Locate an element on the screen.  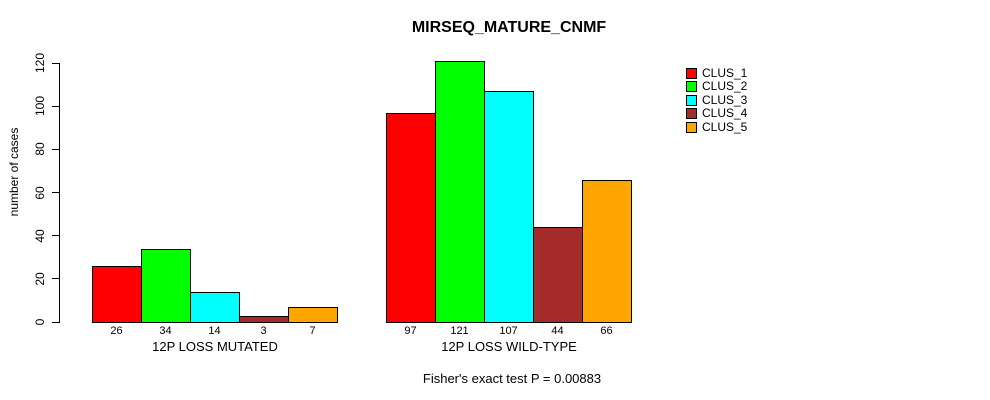
bar-value-label: 7 is located at coordinates (312, 331).